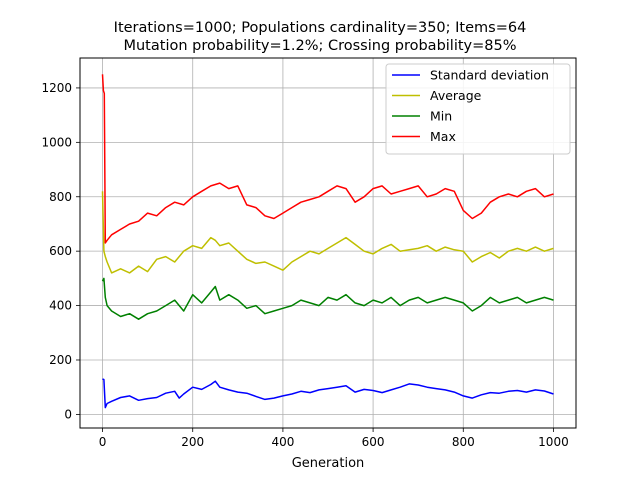 The width and height of the screenshot is (640, 484). Describe the element at coordinates (68, 414) in the screenshot. I see `y-tick-label: 0` at that location.